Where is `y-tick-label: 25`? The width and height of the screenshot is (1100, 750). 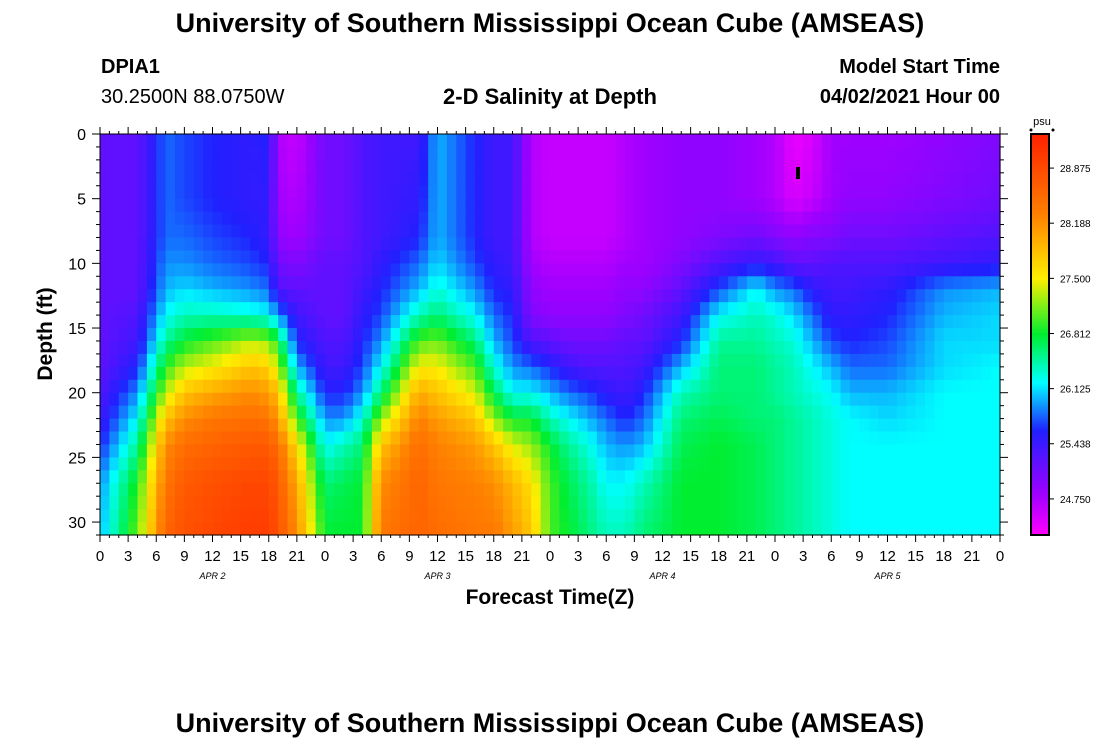
y-tick-label: 25 is located at coordinates (77, 458).